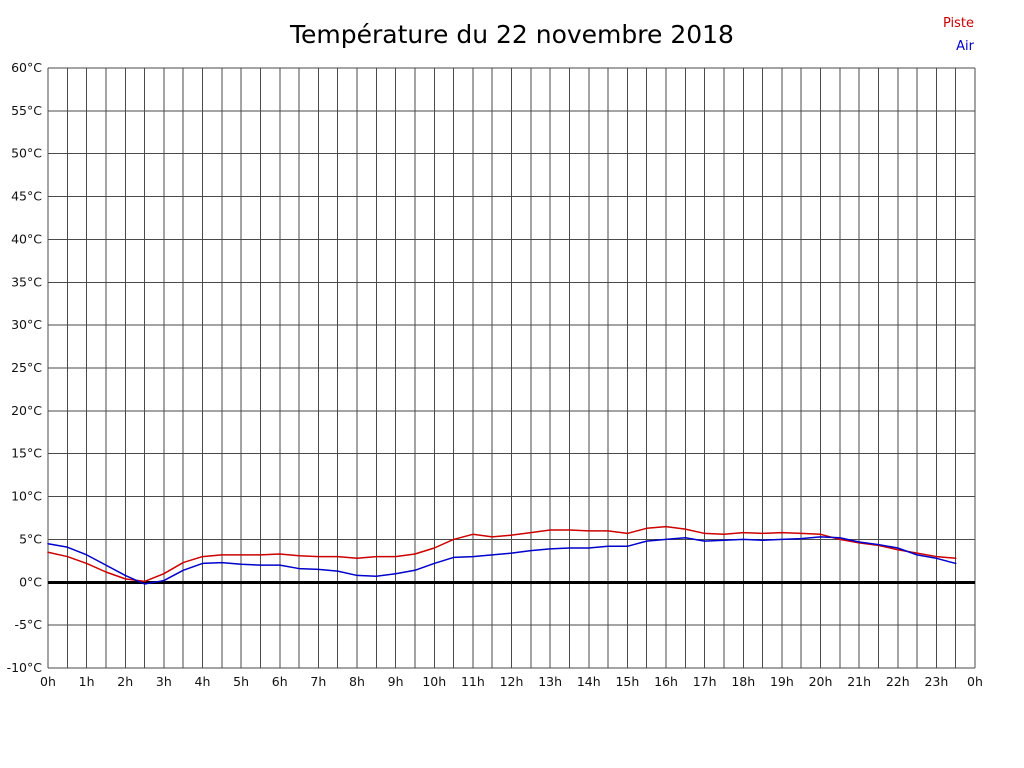 The image size is (1024, 768). Describe the element at coordinates (26, 281) in the screenshot. I see `y-tick-label: 35°C` at that location.